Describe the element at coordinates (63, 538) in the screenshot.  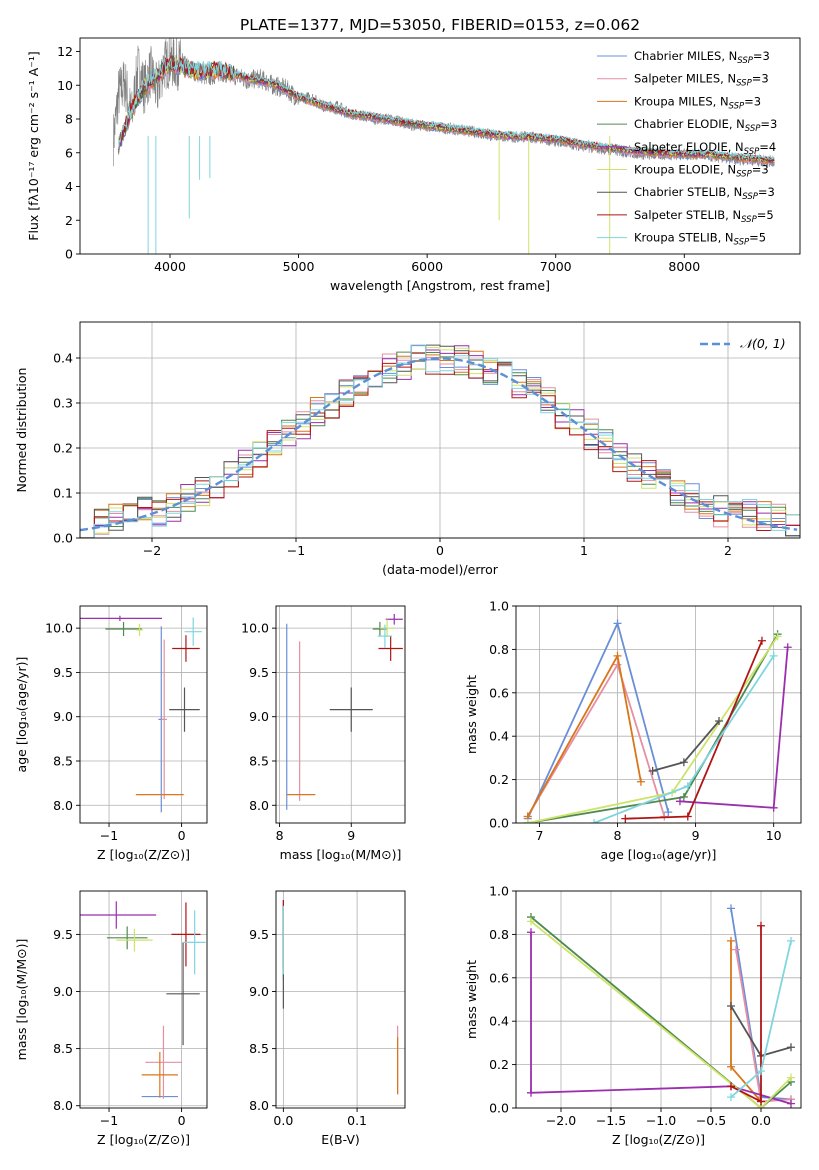
I see `y-tick-label: 0.0` at that location.